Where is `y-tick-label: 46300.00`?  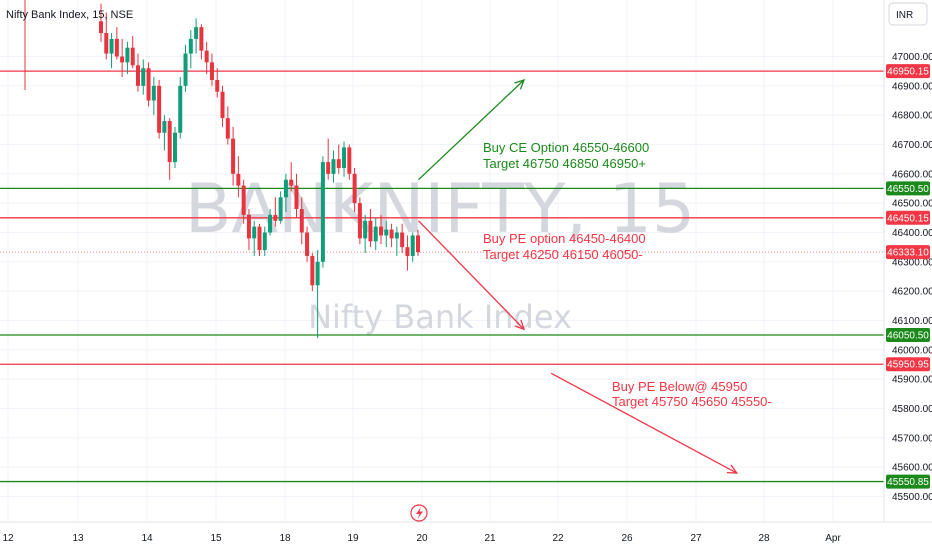 y-tick-label: 46300.00 is located at coordinates (912, 262).